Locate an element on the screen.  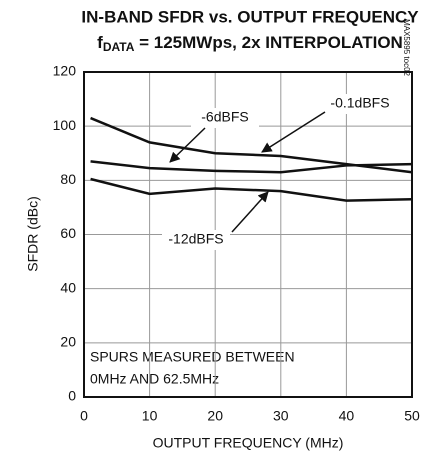
x-tick-label: 20 is located at coordinates (215, 416).